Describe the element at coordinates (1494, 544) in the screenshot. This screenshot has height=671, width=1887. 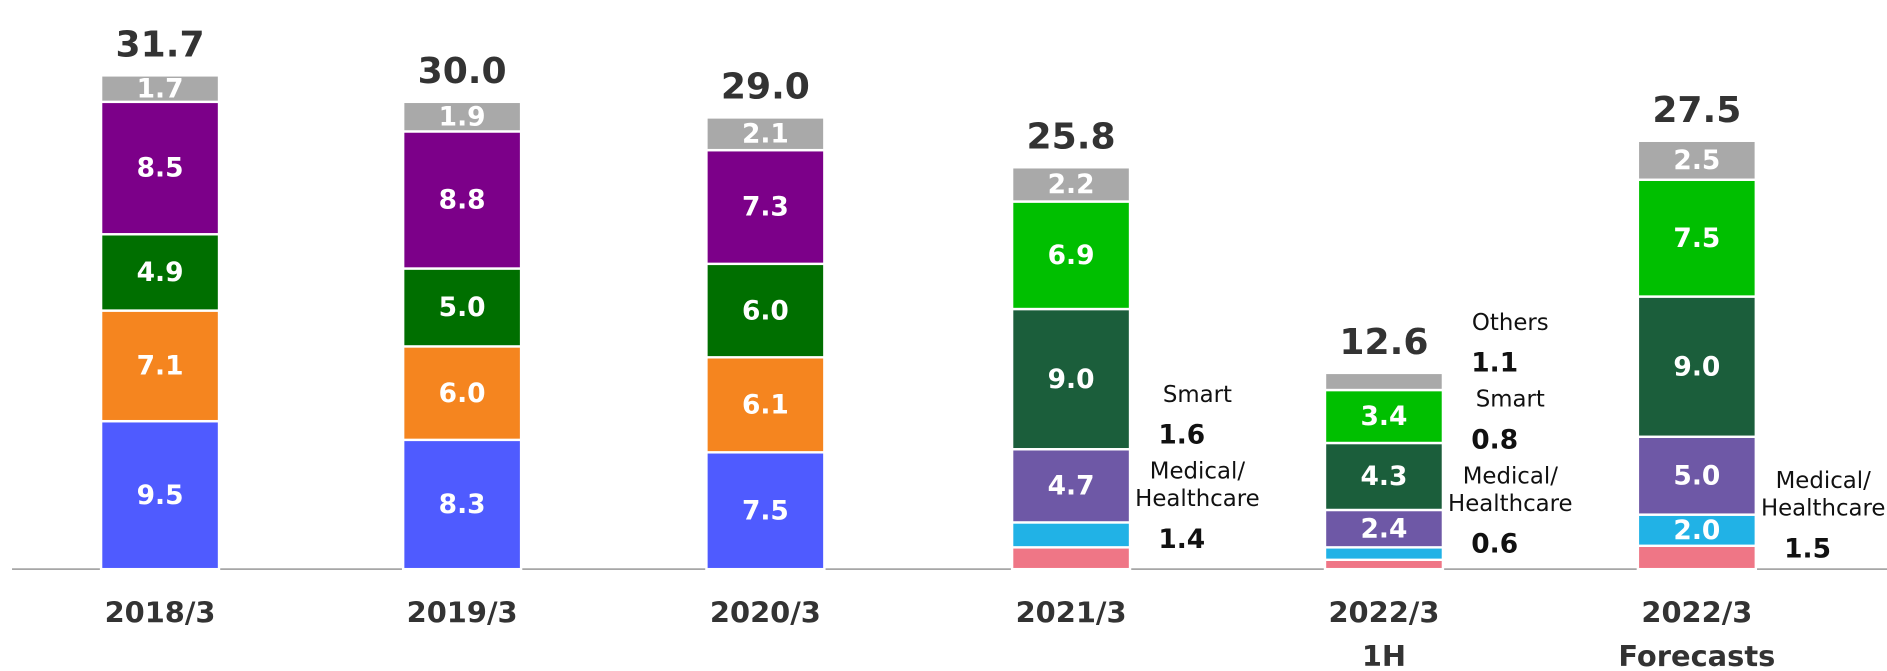
I see `callout-value: 0.6` at that location.